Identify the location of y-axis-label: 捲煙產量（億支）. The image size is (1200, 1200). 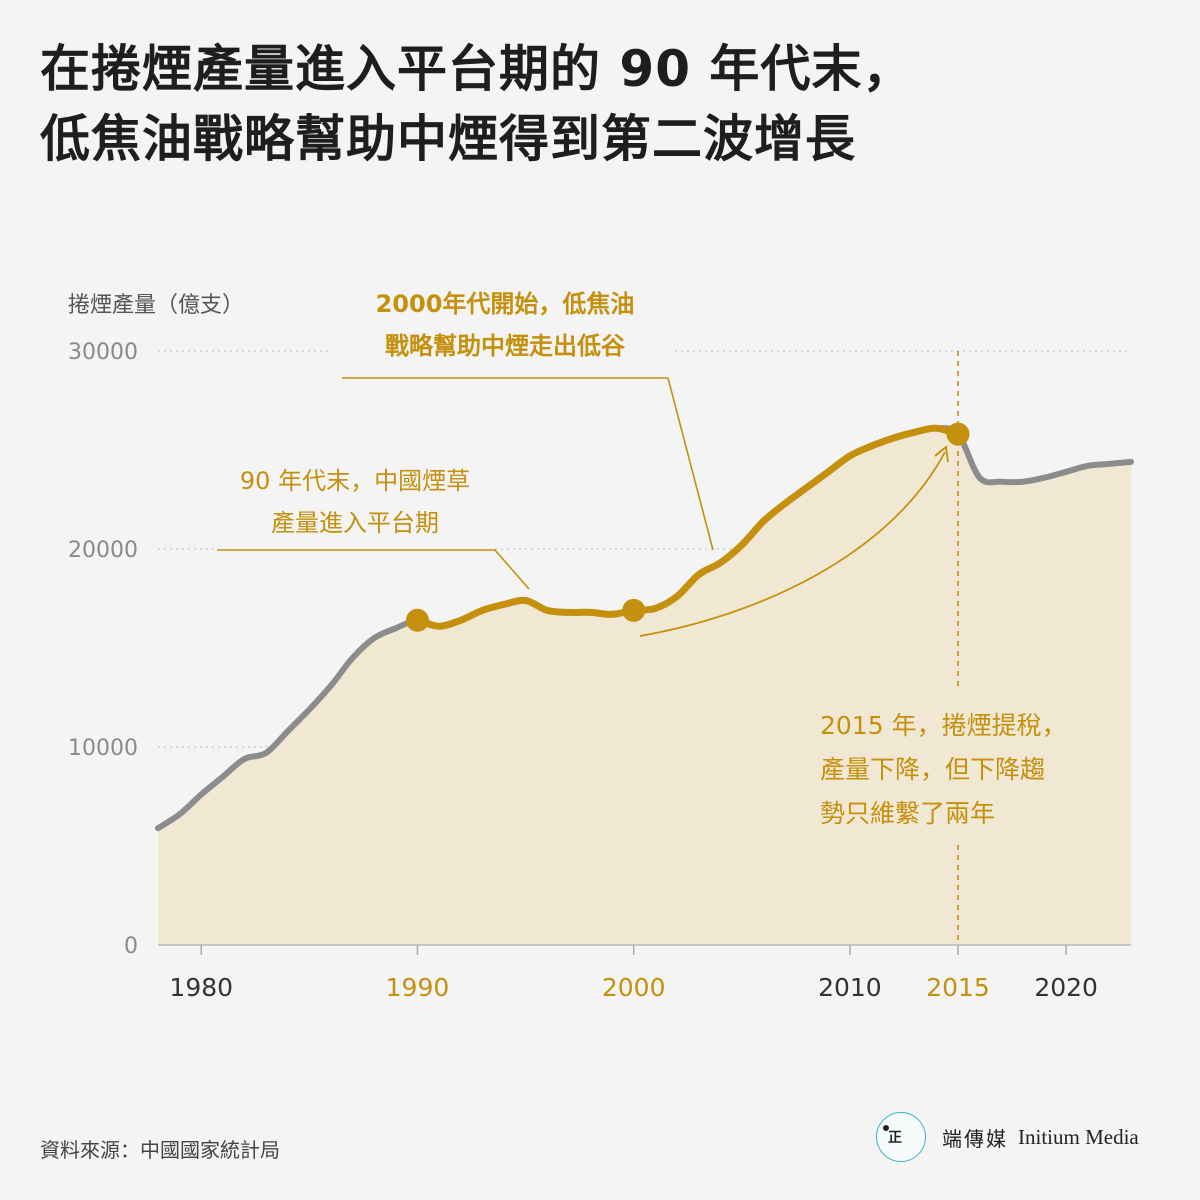
(156, 305).